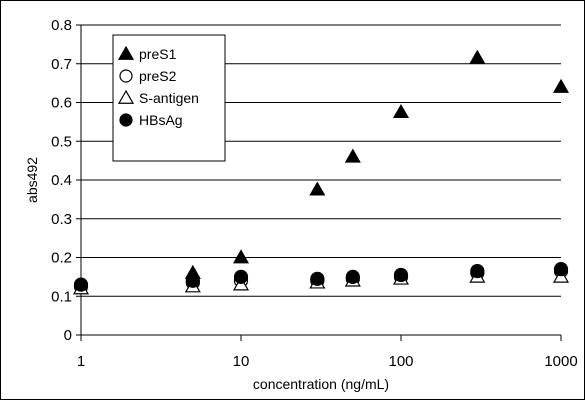 The image size is (586, 402). Describe the element at coordinates (32, 180) in the screenshot. I see `y-axis-label: abs492` at that location.